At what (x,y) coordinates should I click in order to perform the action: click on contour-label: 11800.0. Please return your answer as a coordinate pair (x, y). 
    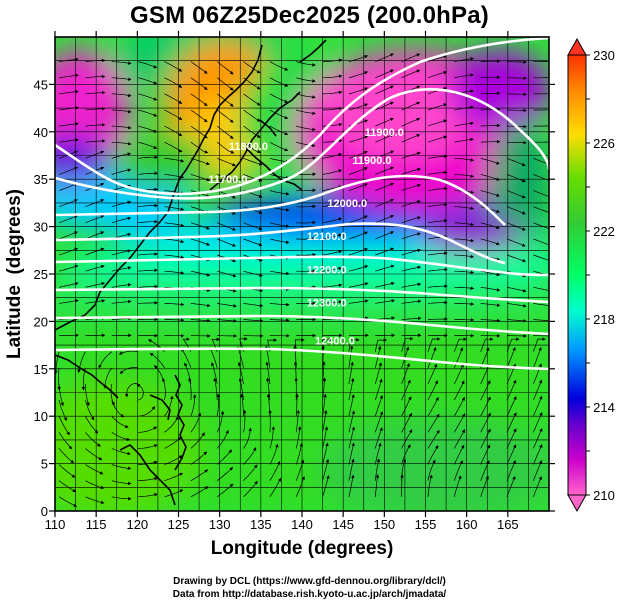
    Looking at the image, I should click on (248, 147).